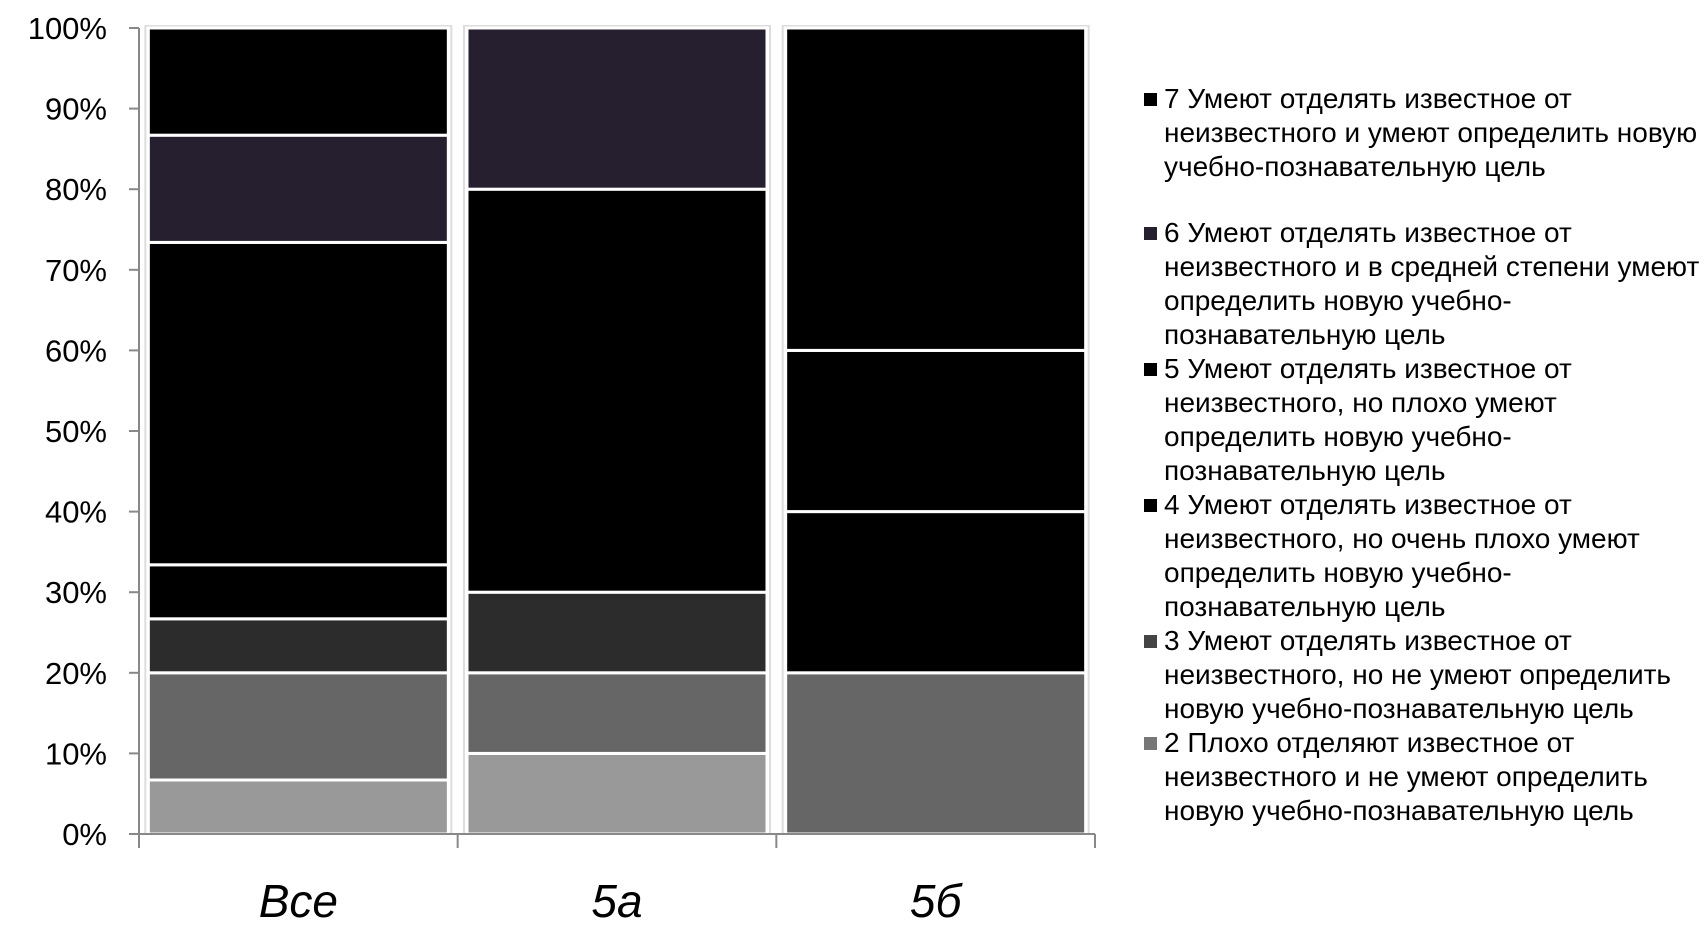 This screenshot has width=1704, height=935. I want to click on y-tick-label: 50%, so click(76, 431).